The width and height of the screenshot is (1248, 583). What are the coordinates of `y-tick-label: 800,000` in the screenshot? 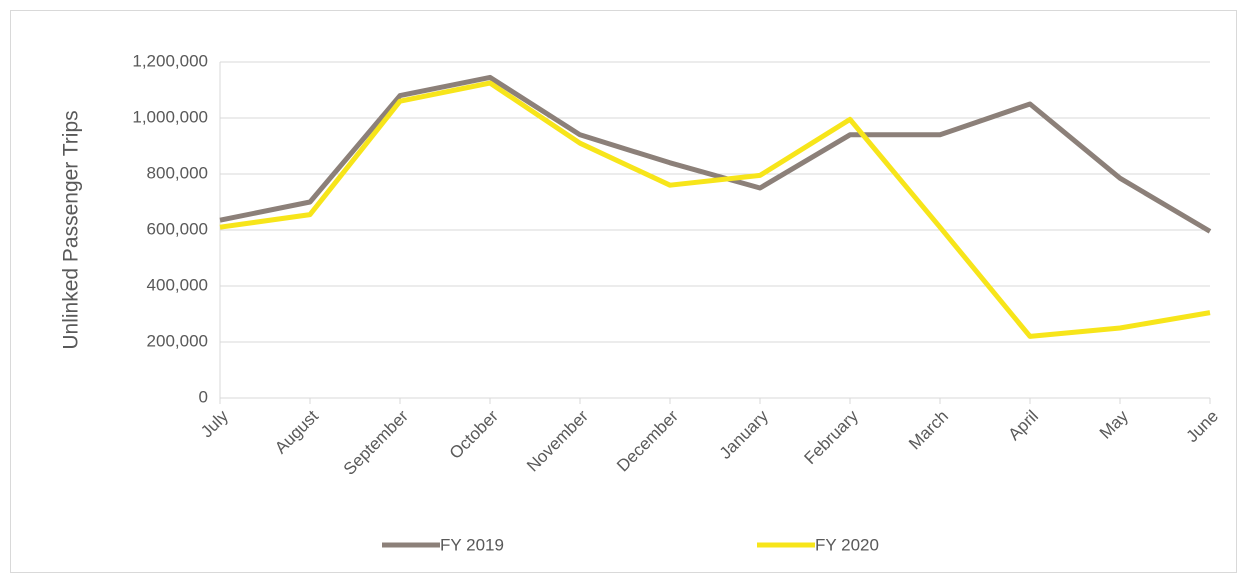 It's located at (177, 172).